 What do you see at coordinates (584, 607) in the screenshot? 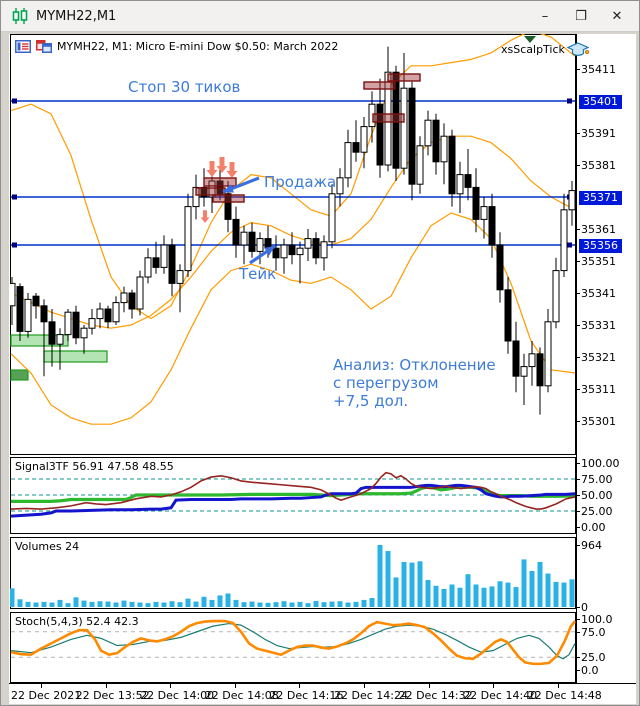
I see `axis-tick-label: 0` at bounding box center [584, 607].